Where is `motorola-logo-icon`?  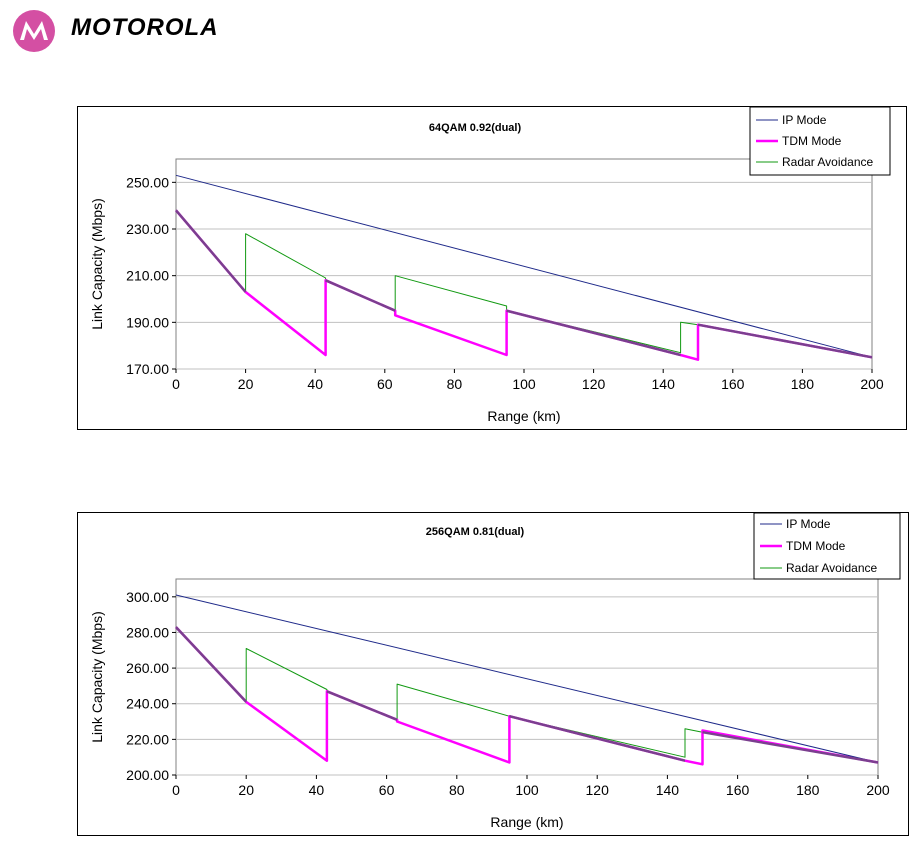
motorola-logo-icon is located at coordinates (34, 31).